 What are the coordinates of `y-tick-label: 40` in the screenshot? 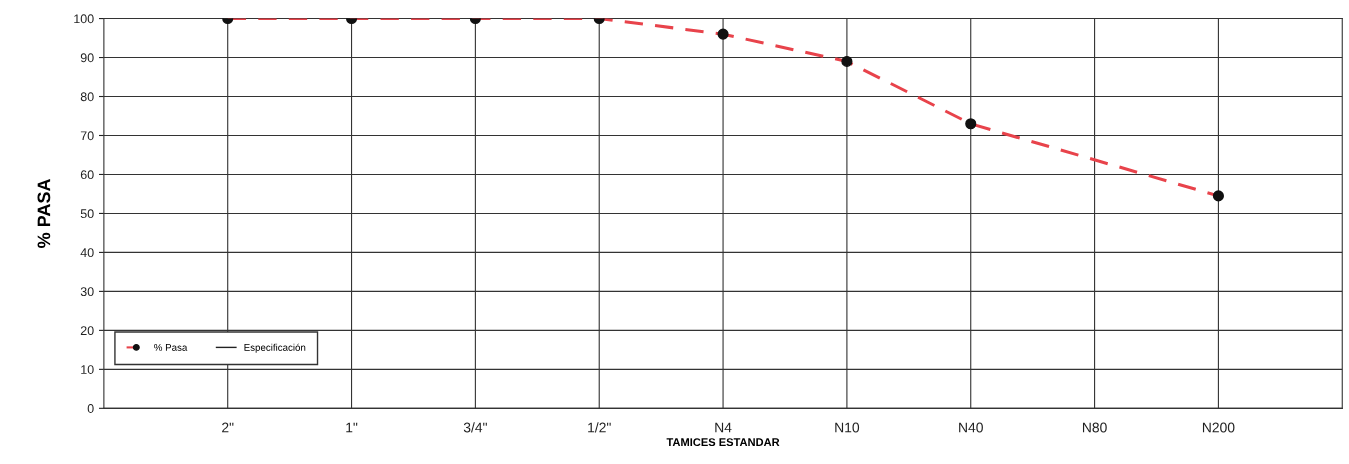 It's located at (87, 253).